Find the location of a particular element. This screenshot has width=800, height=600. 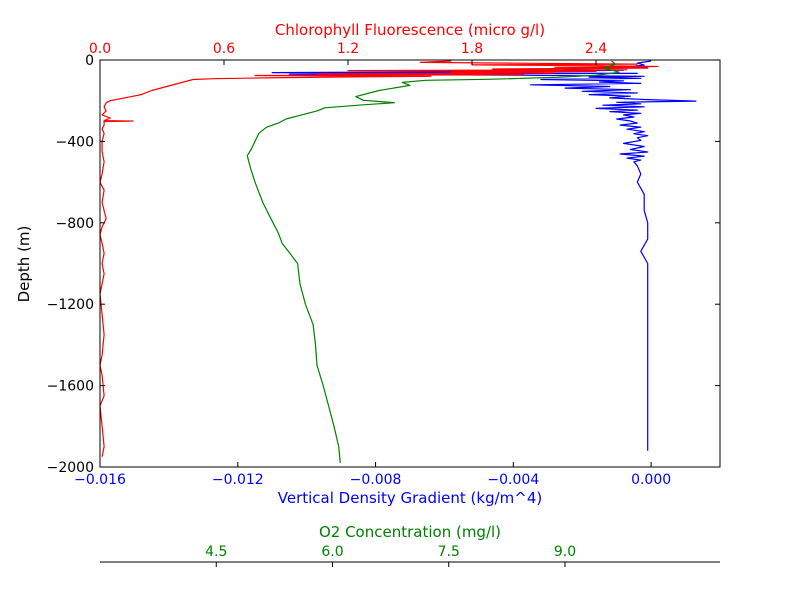

top-axis-title: Chlorophyll Fluorescence (micro g/l) is located at coordinates (410, 30).